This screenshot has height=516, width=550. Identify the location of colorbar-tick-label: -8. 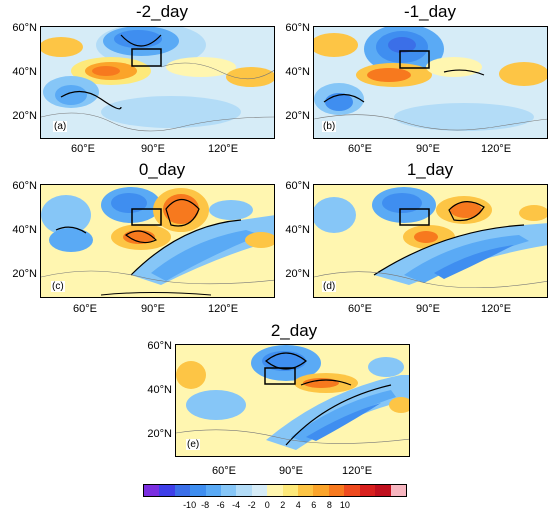
(205, 505).